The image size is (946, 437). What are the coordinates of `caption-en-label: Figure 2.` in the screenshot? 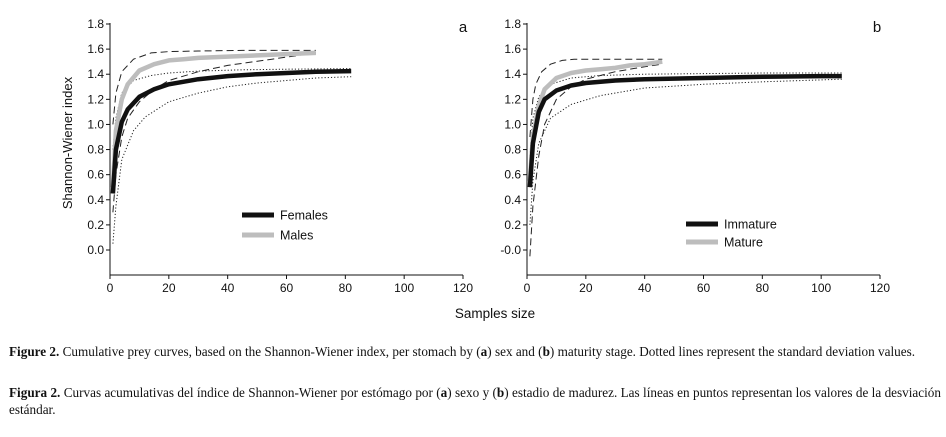 It's located at (34, 351).